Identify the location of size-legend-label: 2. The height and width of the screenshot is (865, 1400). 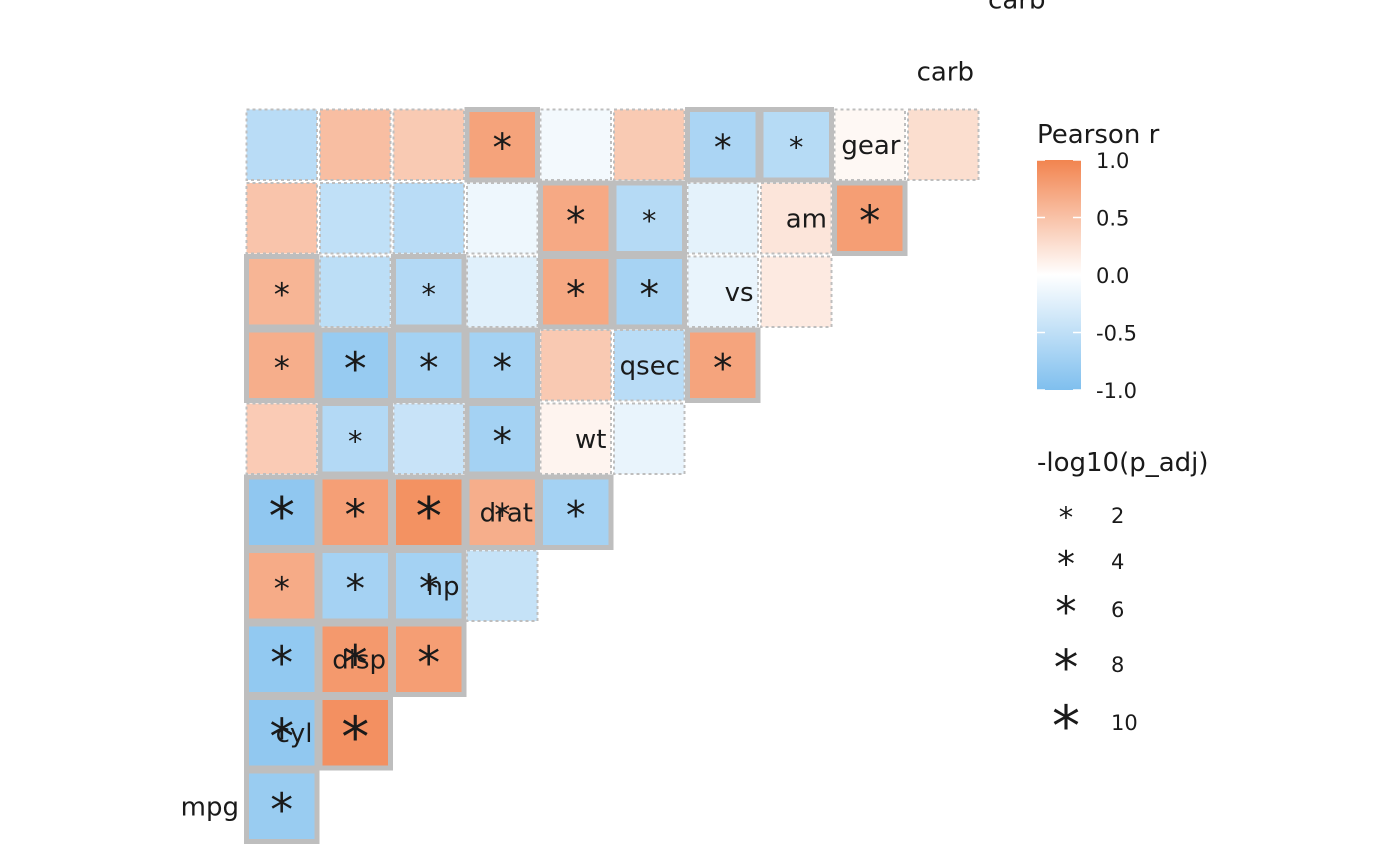
(1117, 516).